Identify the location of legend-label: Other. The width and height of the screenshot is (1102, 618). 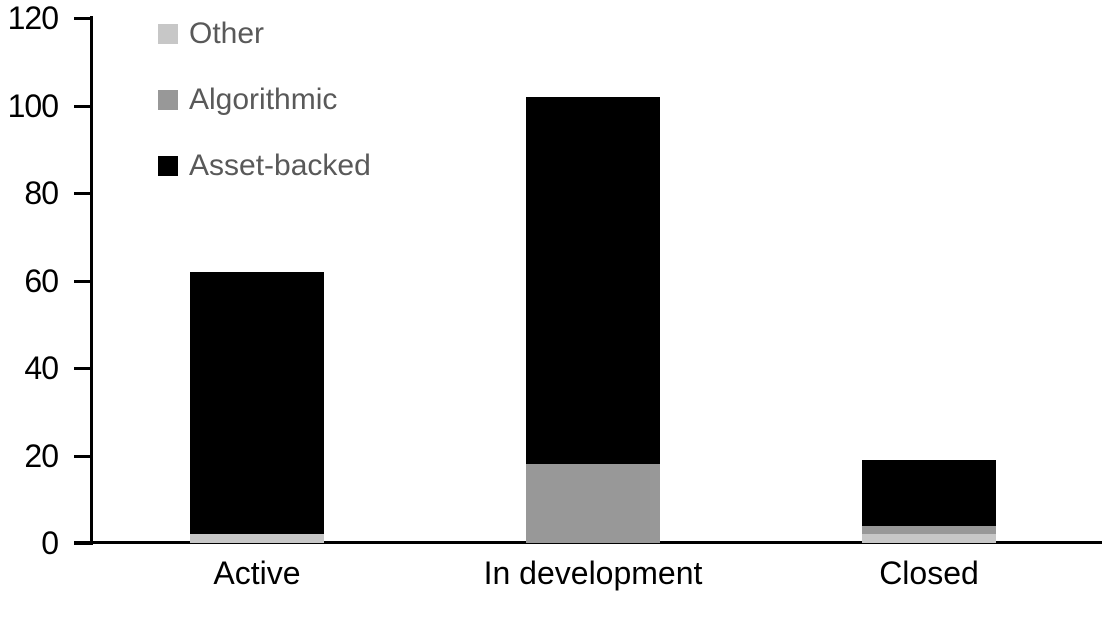
(227, 33).